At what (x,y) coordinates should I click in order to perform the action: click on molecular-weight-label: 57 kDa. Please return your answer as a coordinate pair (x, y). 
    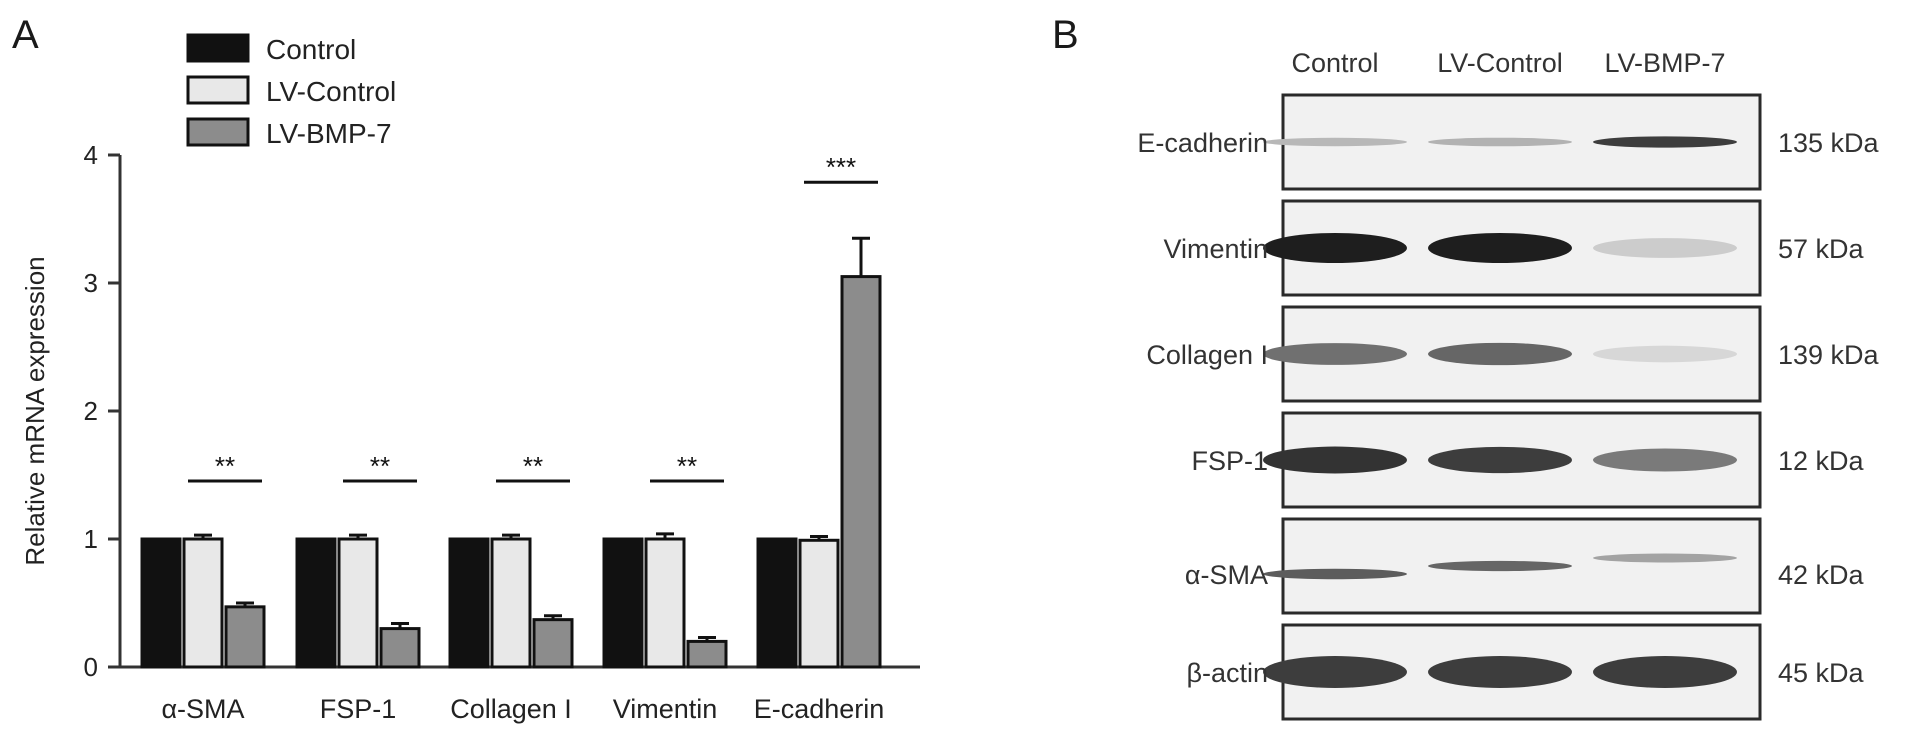
    Looking at the image, I should click on (1821, 249).